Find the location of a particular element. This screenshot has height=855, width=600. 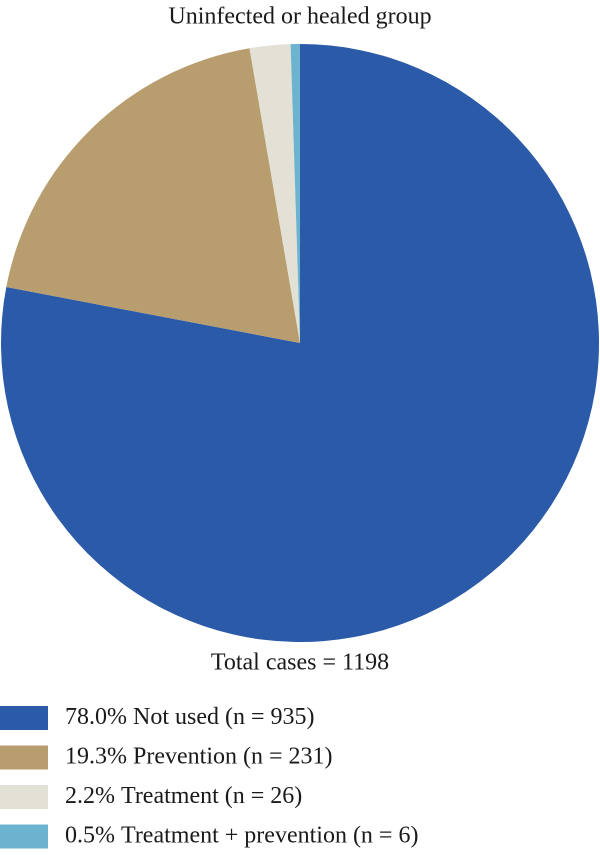

legend-label: 2.2% Treatment (n = 26) is located at coordinates (183, 796).